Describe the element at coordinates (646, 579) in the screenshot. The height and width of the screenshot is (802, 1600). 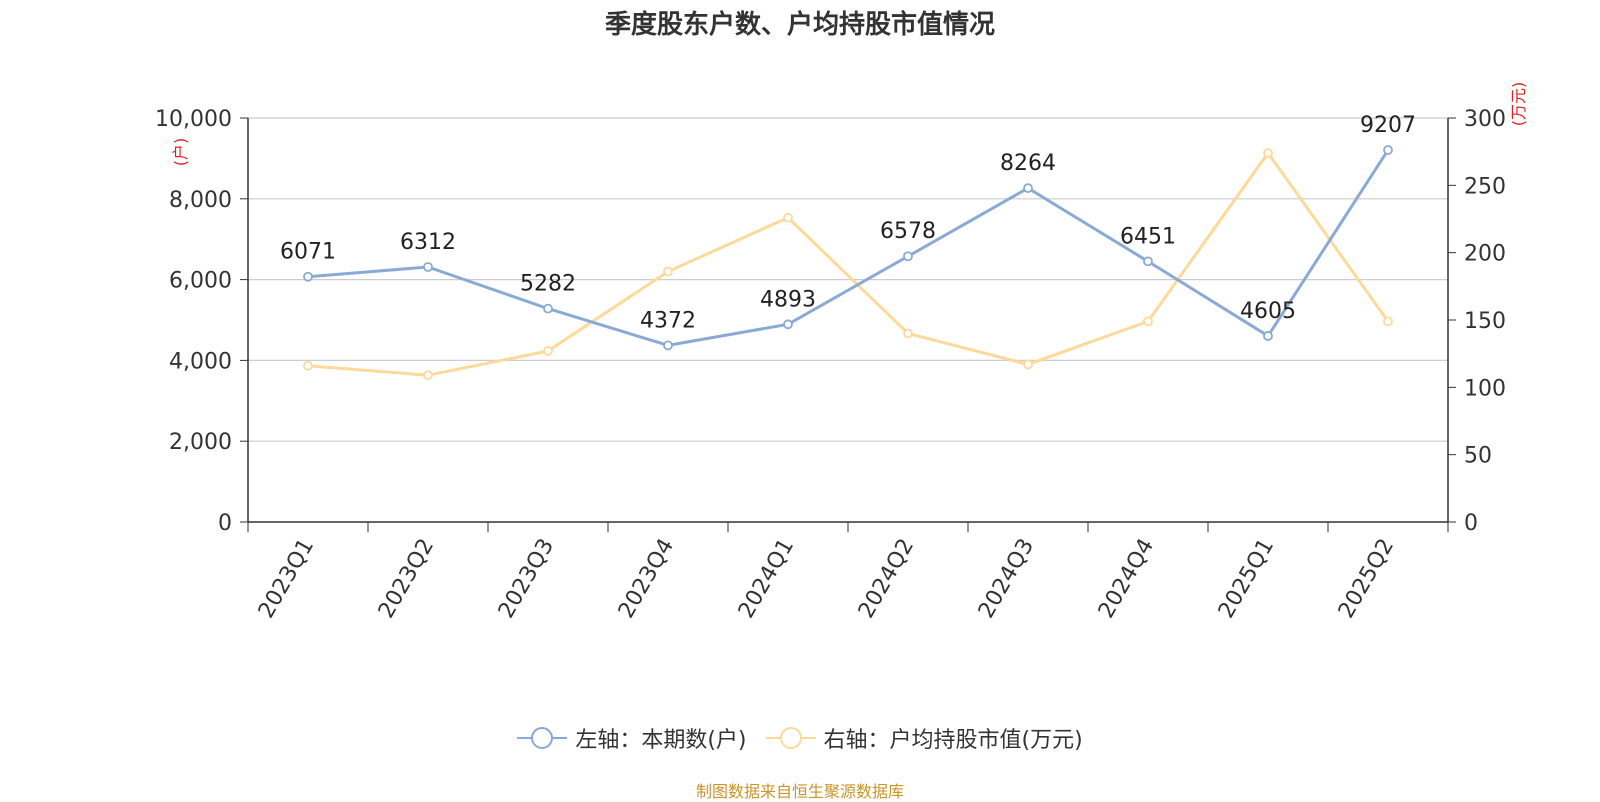
I see `x-axis-tick-label: 2023Q4` at that location.